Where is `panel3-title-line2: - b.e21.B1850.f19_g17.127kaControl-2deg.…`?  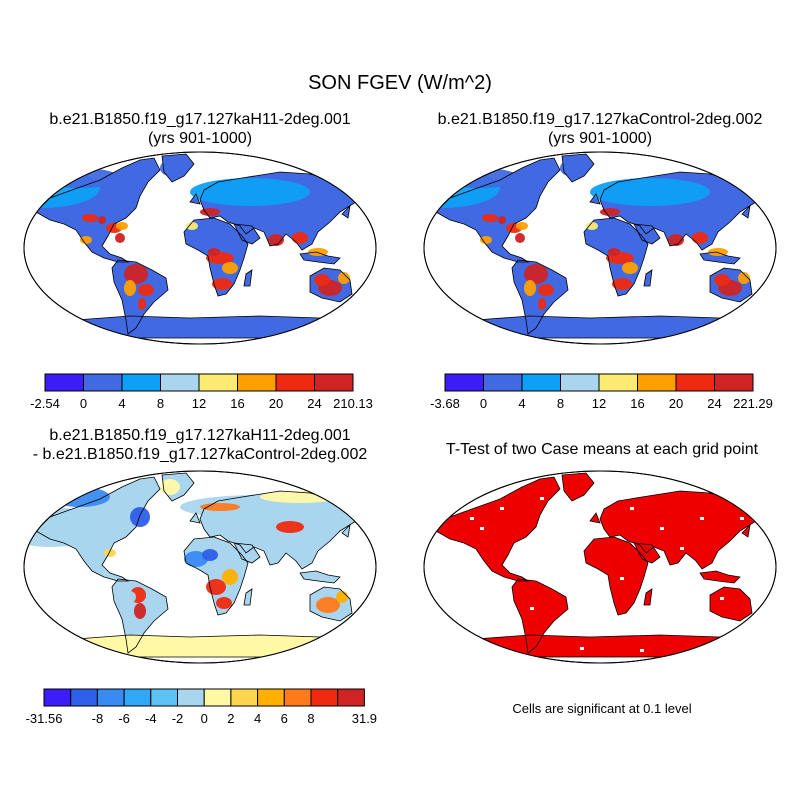 panel3-title-line2: - b.e21.B1850.f19_g17.127kaControl-2deg.… is located at coordinates (200, 454).